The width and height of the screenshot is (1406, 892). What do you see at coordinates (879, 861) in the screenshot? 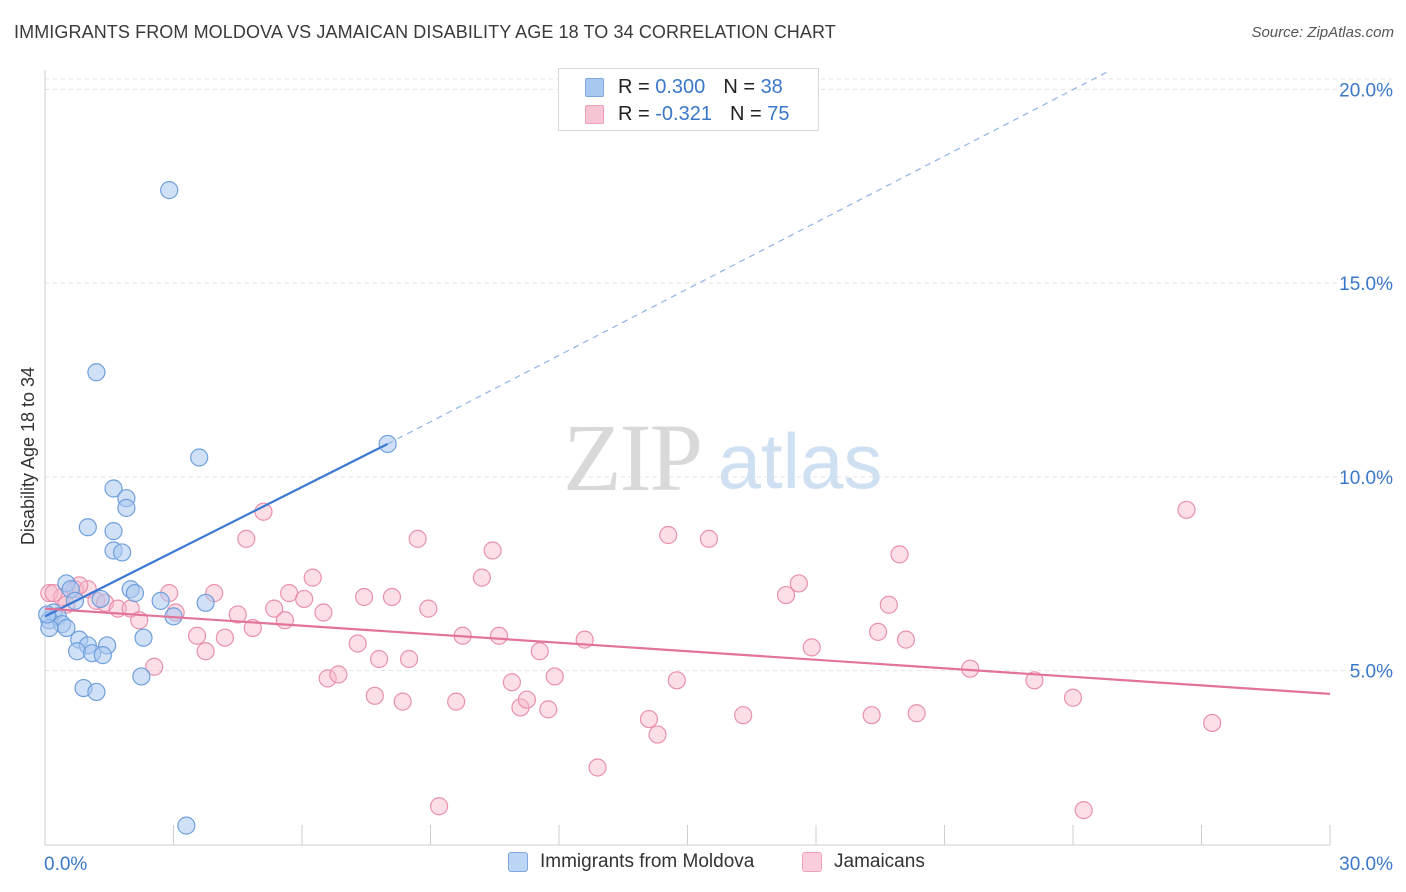
I see `legend-label-jamaicans: Jamaicans` at bounding box center [879, 861].